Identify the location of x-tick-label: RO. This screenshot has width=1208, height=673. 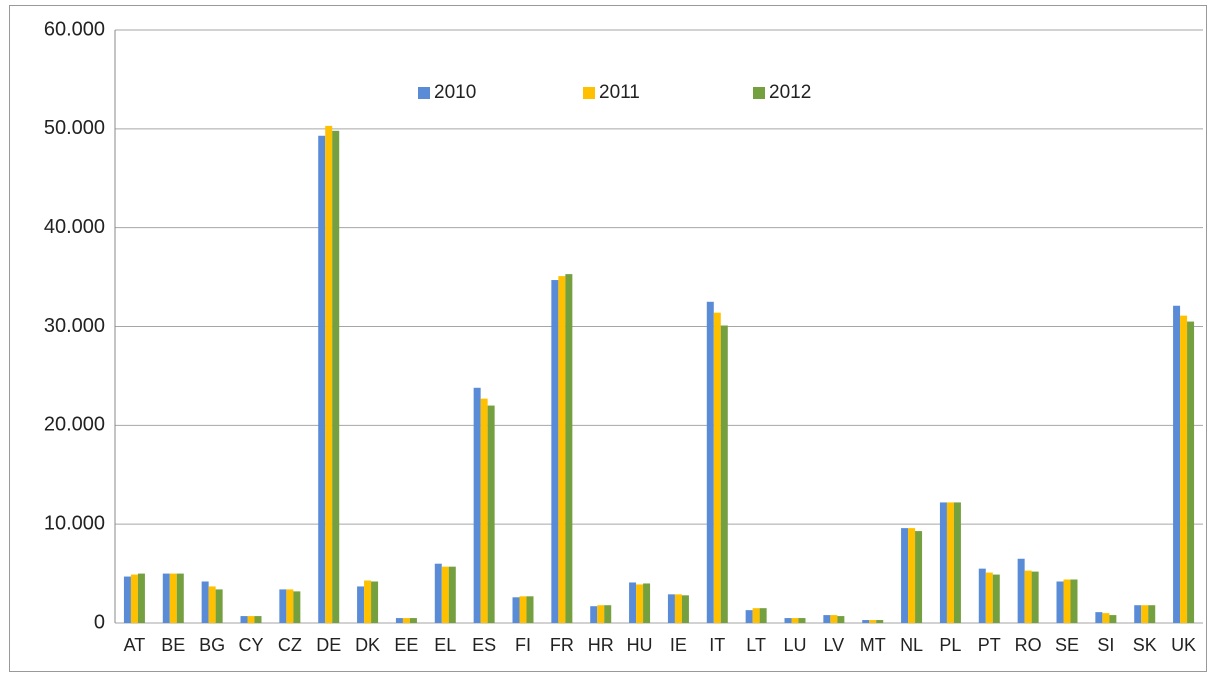
(1028, 645).